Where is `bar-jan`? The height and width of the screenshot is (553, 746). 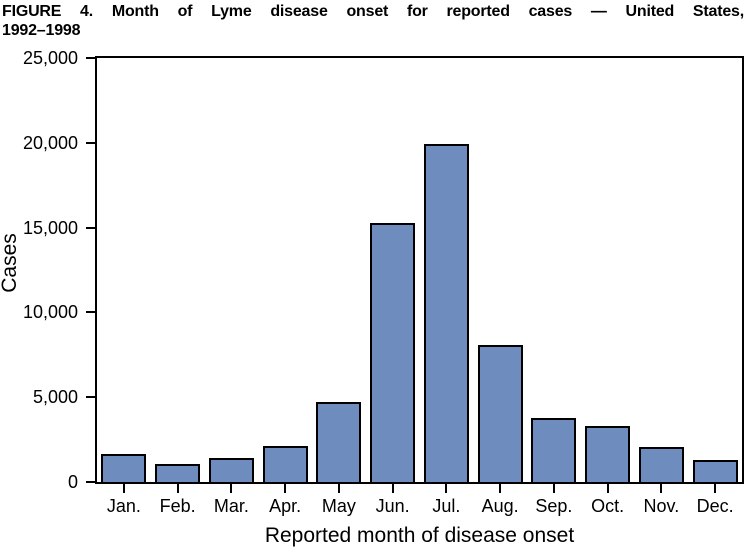
bar-jan is located at coordinates (124, 468).